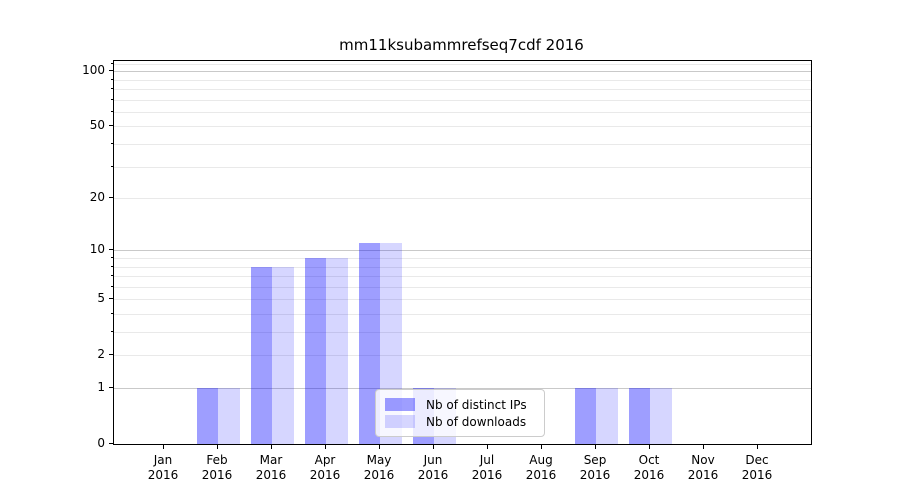 The width and height of the screenshot is (900, 500). What do you see at coordinates (217, 475) in the screenshot?
I see `x-label-year-feb: 2016` at bounding box center [217, 475].